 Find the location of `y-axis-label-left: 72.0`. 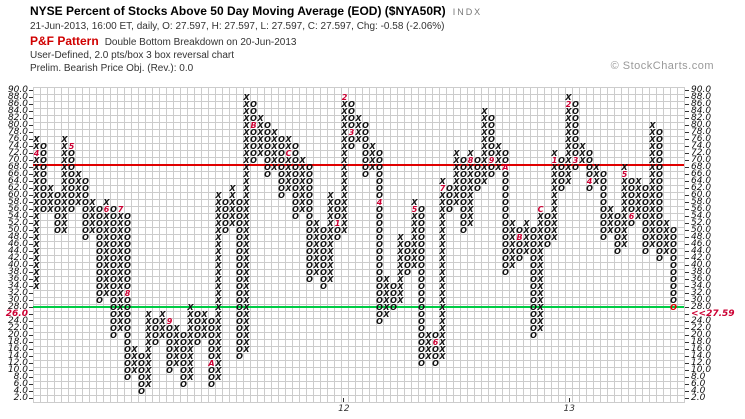

y-axis-label-left: 72.0 is located at coordinates (17, 153).